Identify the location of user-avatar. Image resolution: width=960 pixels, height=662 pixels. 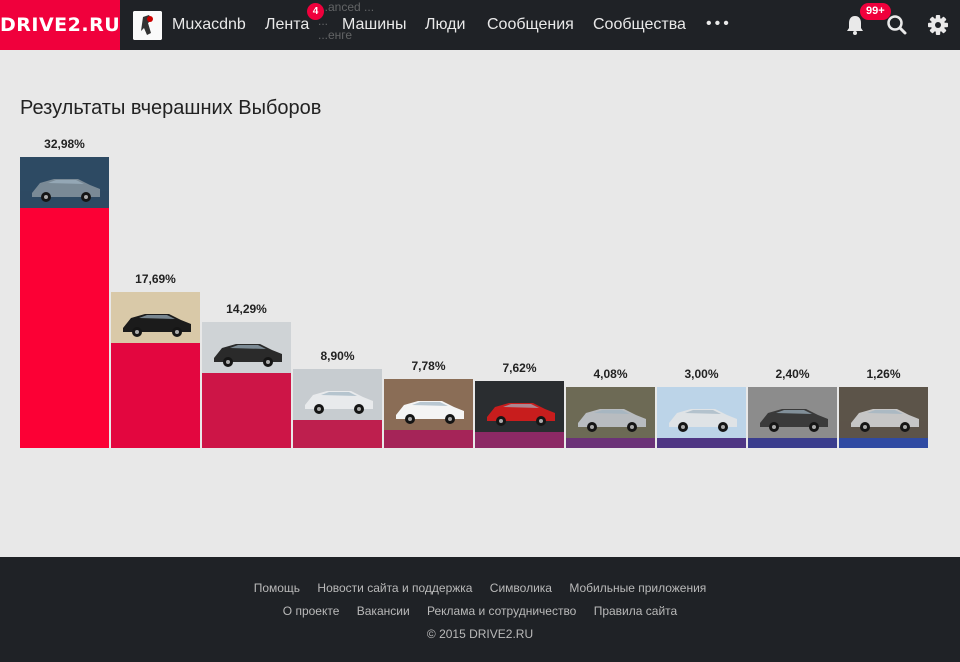
(147, 25).